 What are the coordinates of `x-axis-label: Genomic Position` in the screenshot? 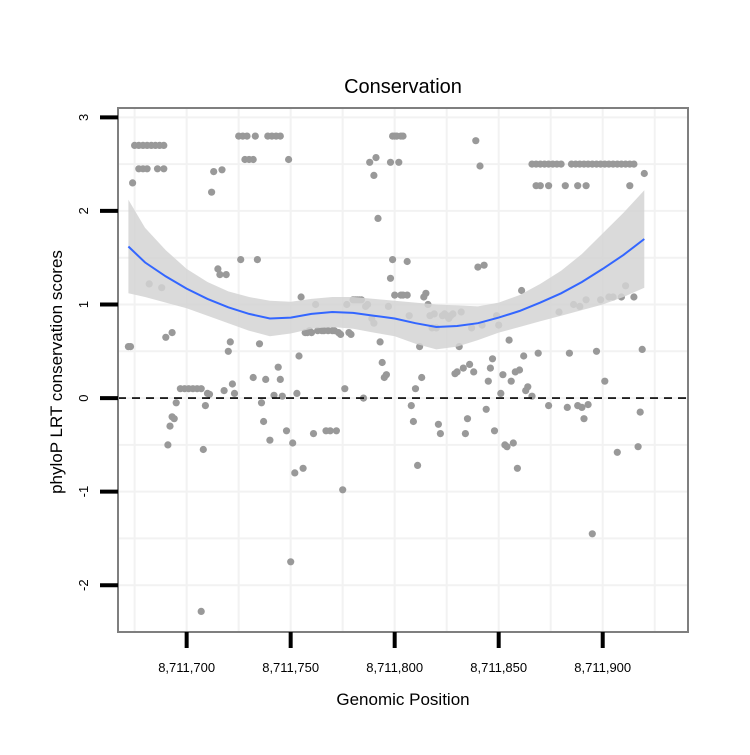 It's located at (402, 699).